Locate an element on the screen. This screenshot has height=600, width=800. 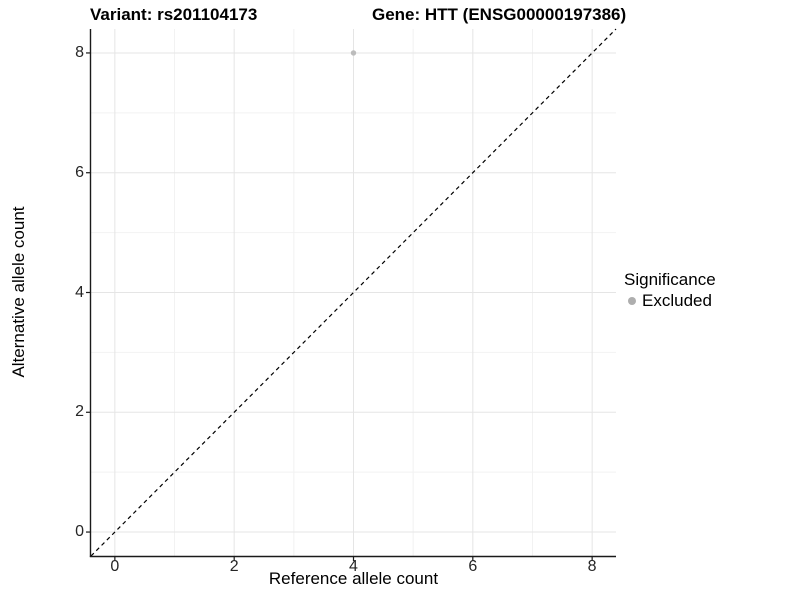
y-tick-label: 4 is located at coordinates (79, 292).